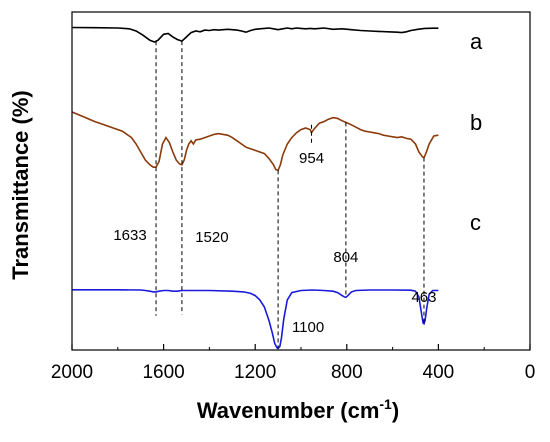 The width and height of the screenshot is (550, 442). Describe the element at coordinates (476, 122) in the screenshot. I see `series-label-b: b` at that location.